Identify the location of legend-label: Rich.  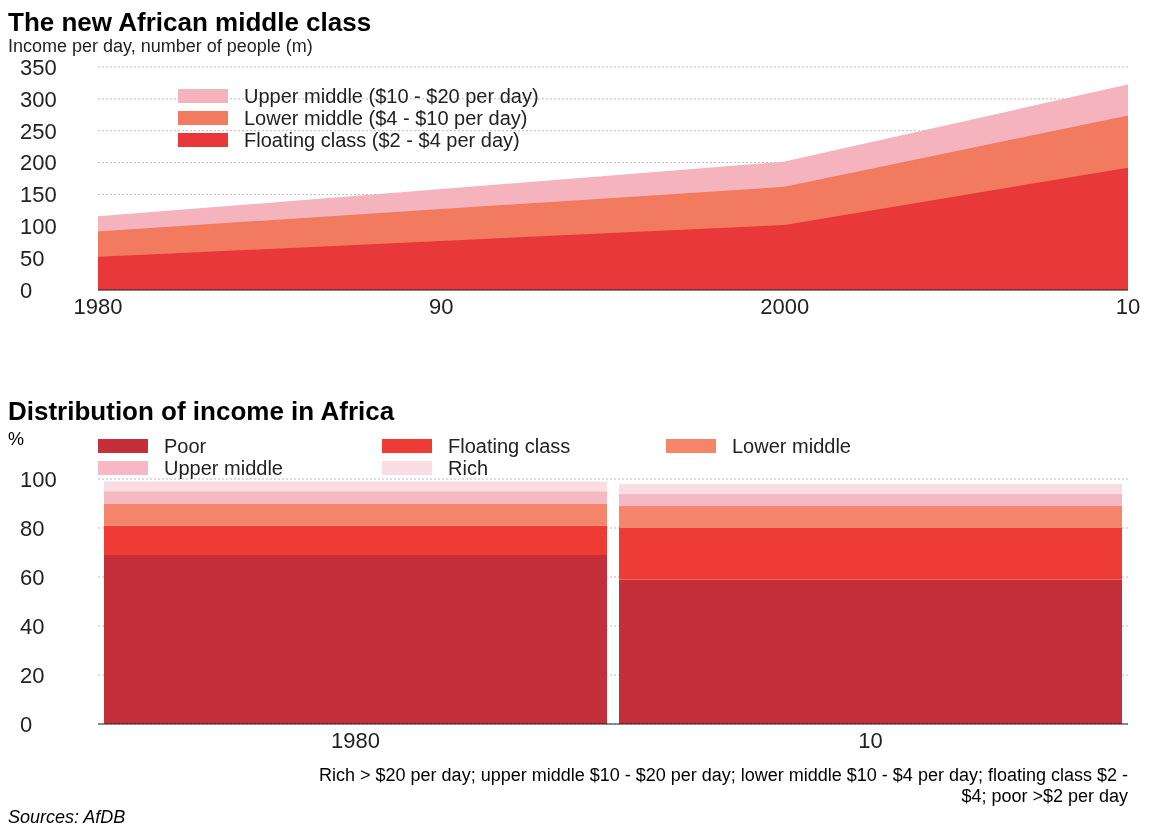
(468, 468).